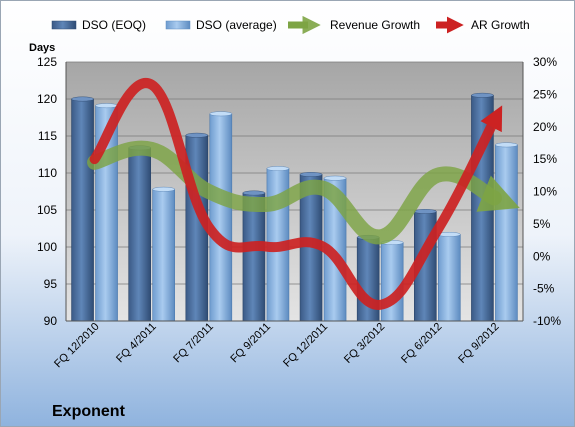  I want to click on y-left-tick-7: 125, so click(47, 62).